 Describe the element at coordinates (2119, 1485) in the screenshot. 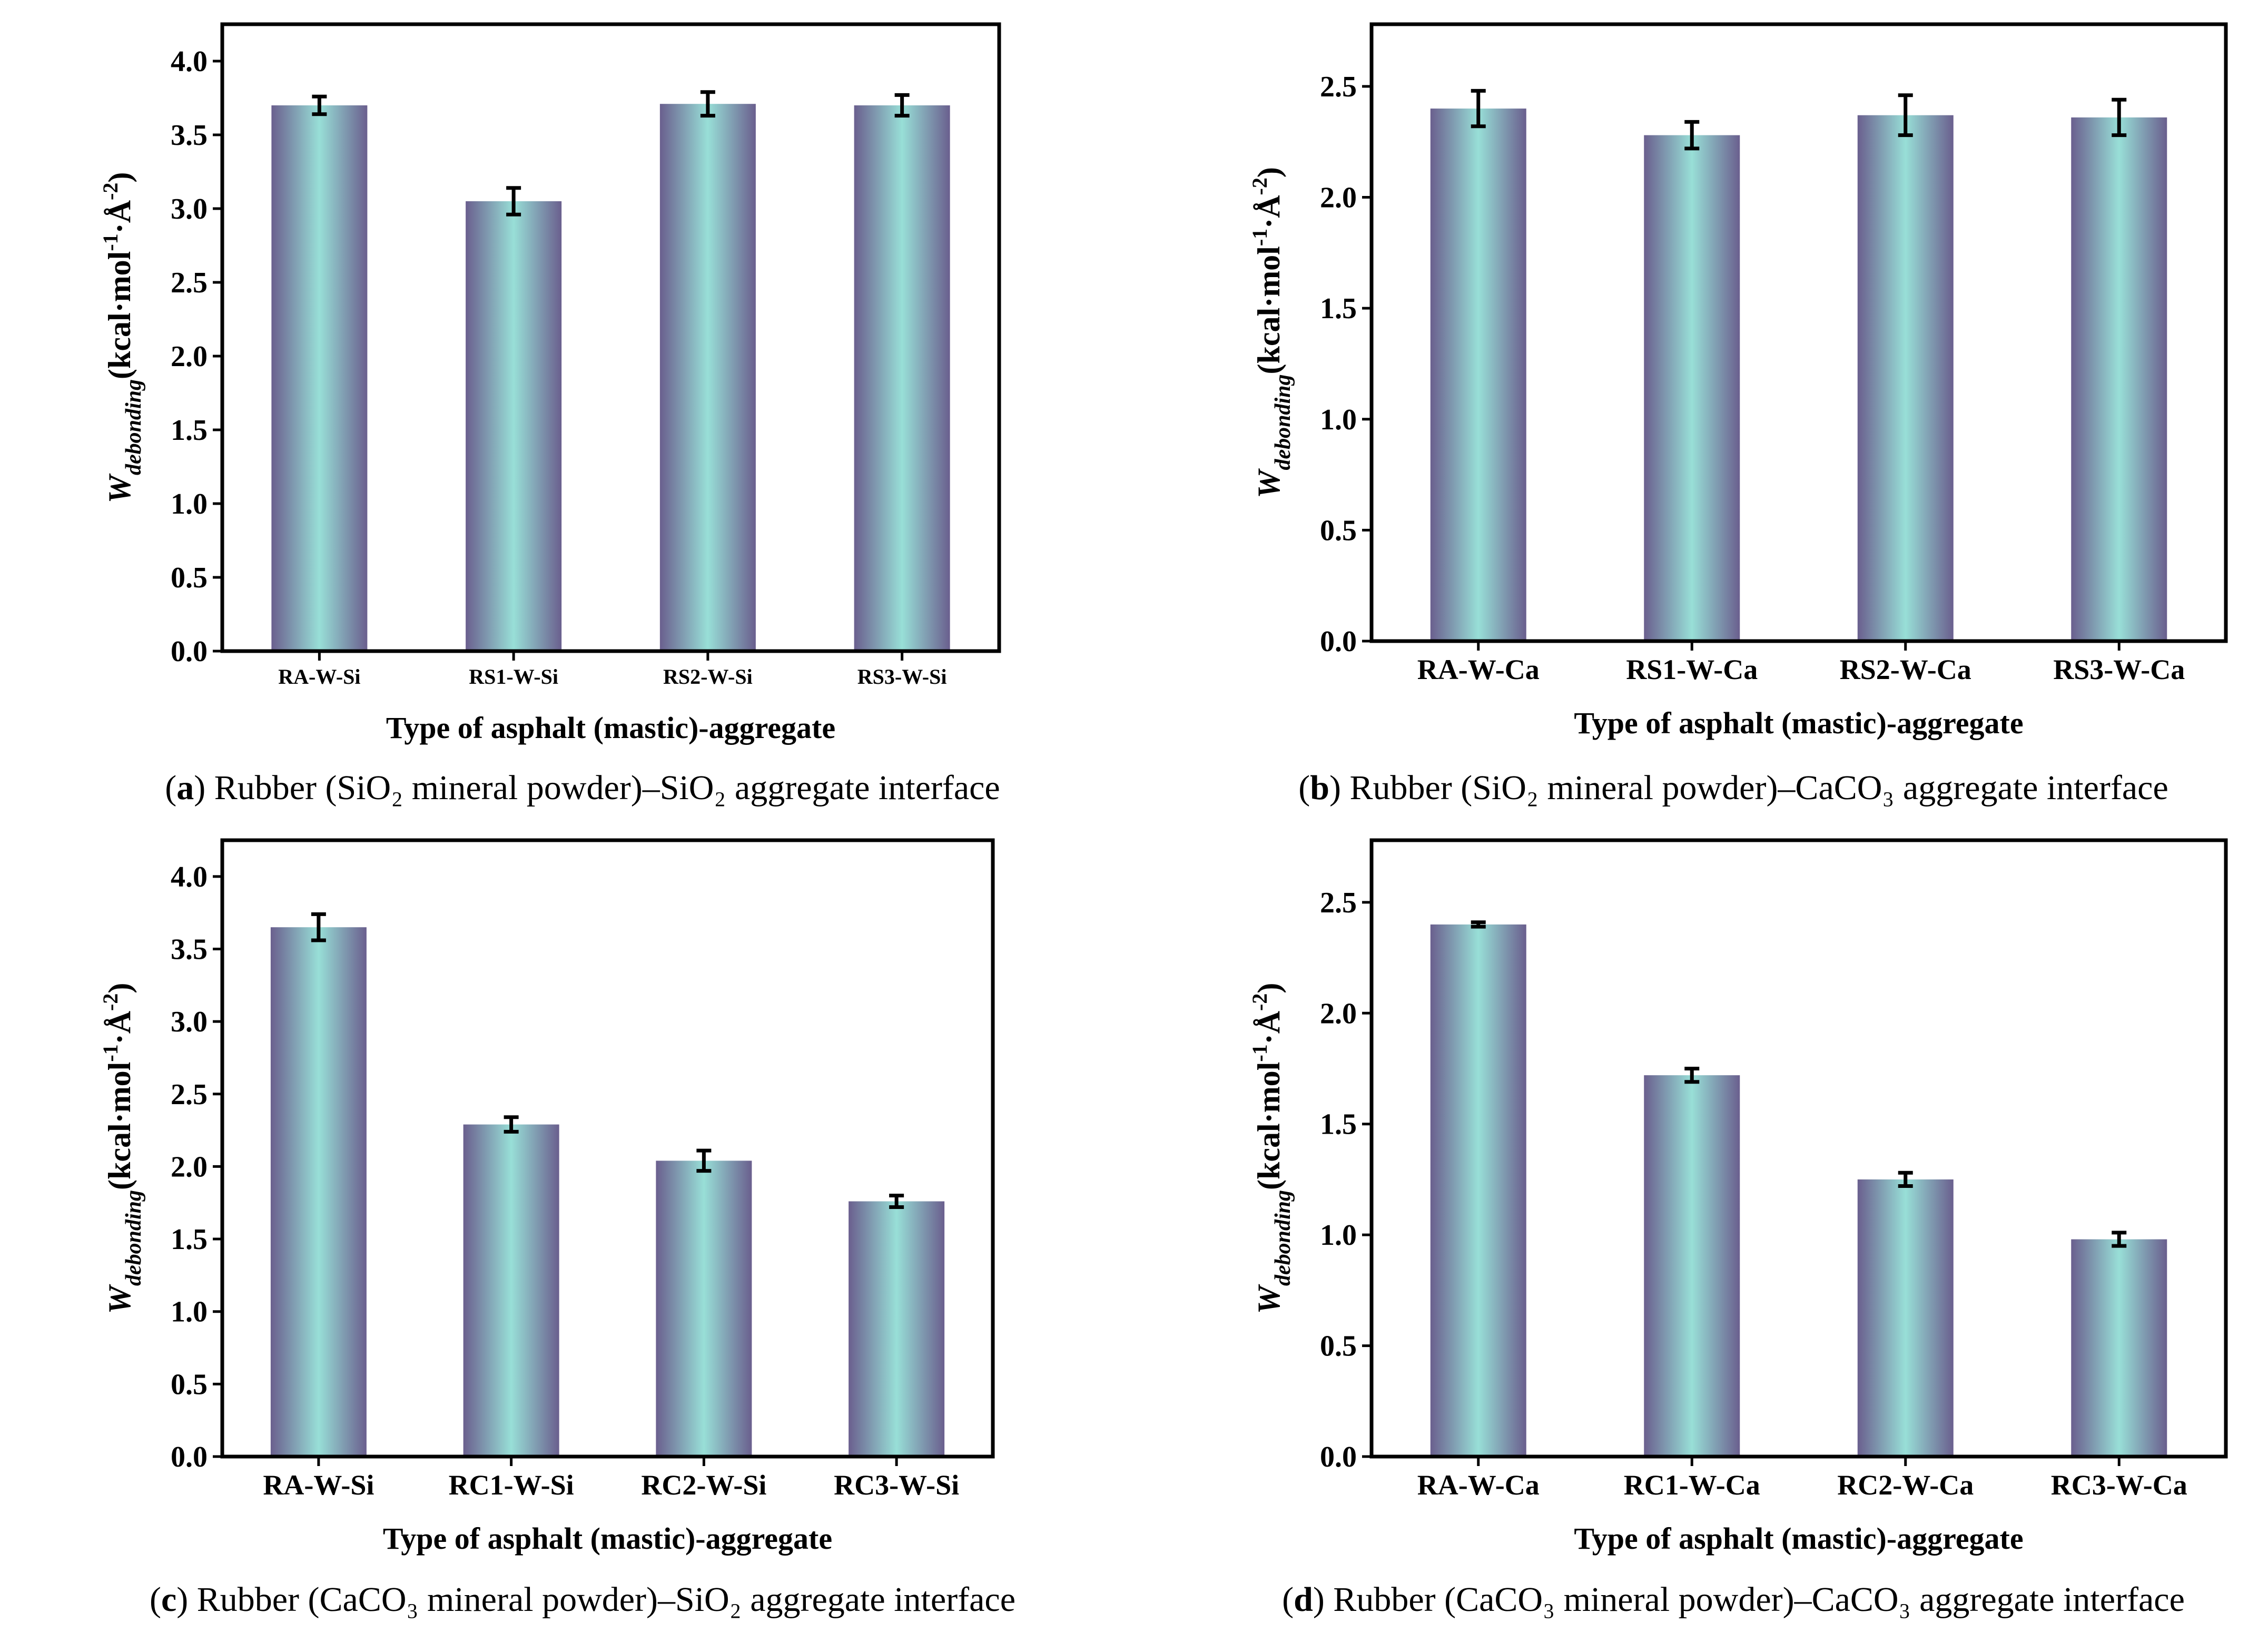

I see `x-tick-label: RC3-W-Ca` at that location.